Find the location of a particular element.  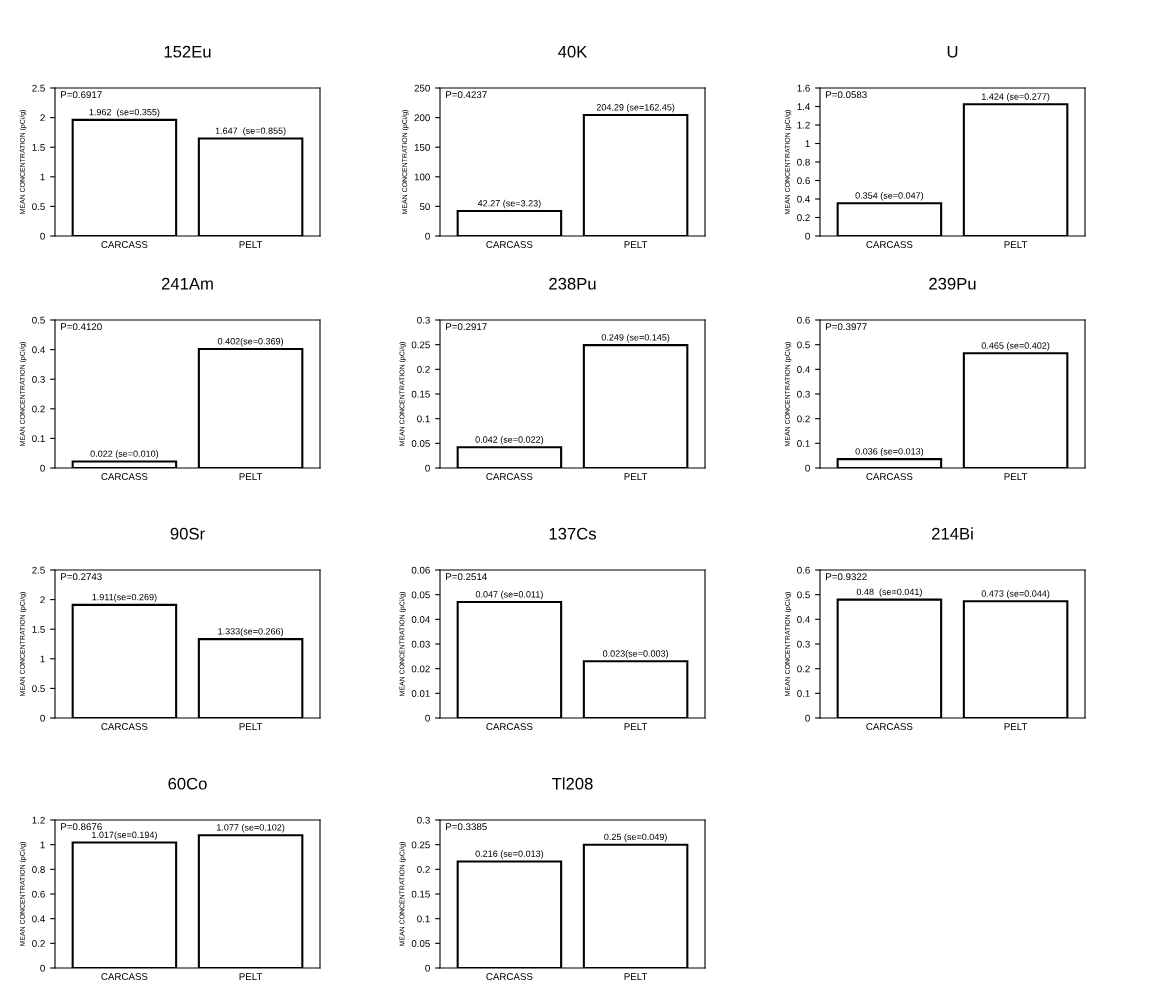

chart-title: U is located at coordinates (952, 51).